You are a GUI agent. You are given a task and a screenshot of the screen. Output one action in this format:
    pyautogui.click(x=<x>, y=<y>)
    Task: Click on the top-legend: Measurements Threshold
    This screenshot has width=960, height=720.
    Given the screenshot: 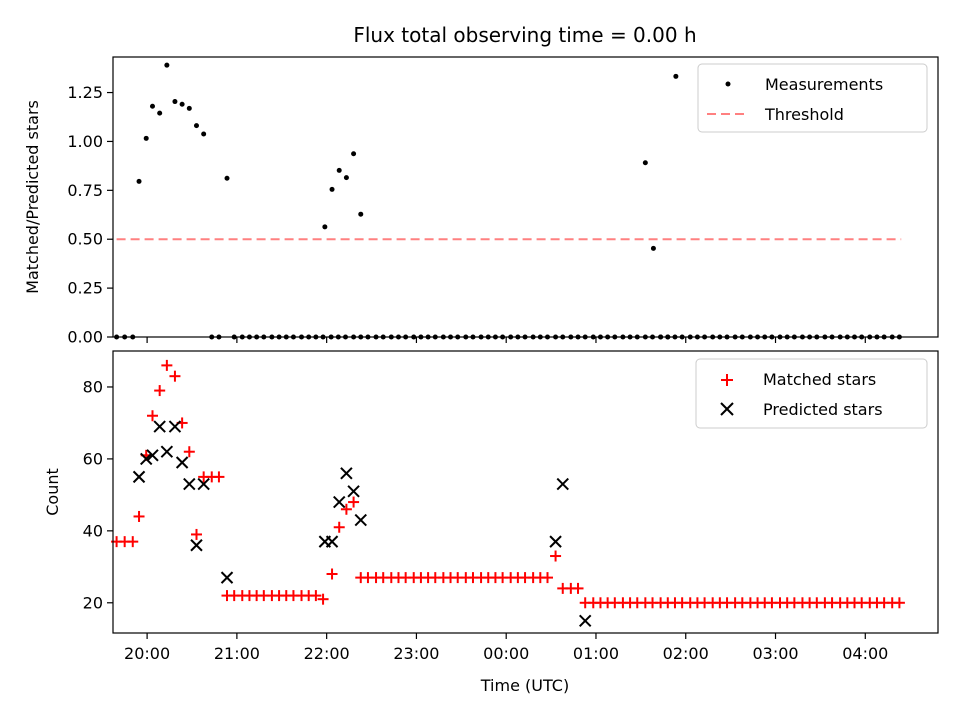 What is the action you would take?
    pyautogui.click(x=812, y=98)
    